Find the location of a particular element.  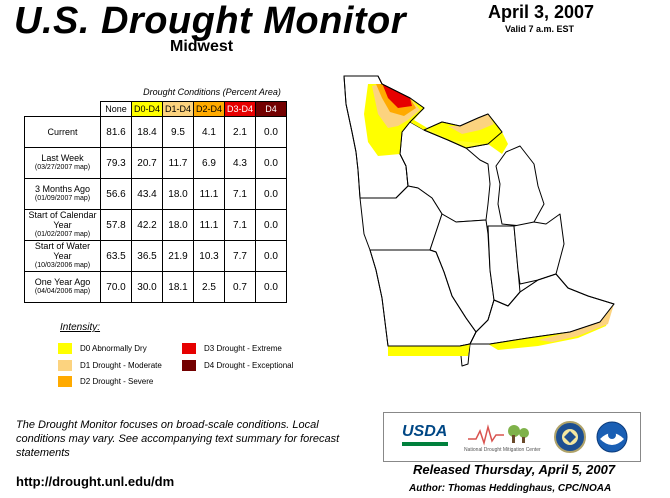

map-title: U.S. Drought Monitor is located at coordinates (210, 21).